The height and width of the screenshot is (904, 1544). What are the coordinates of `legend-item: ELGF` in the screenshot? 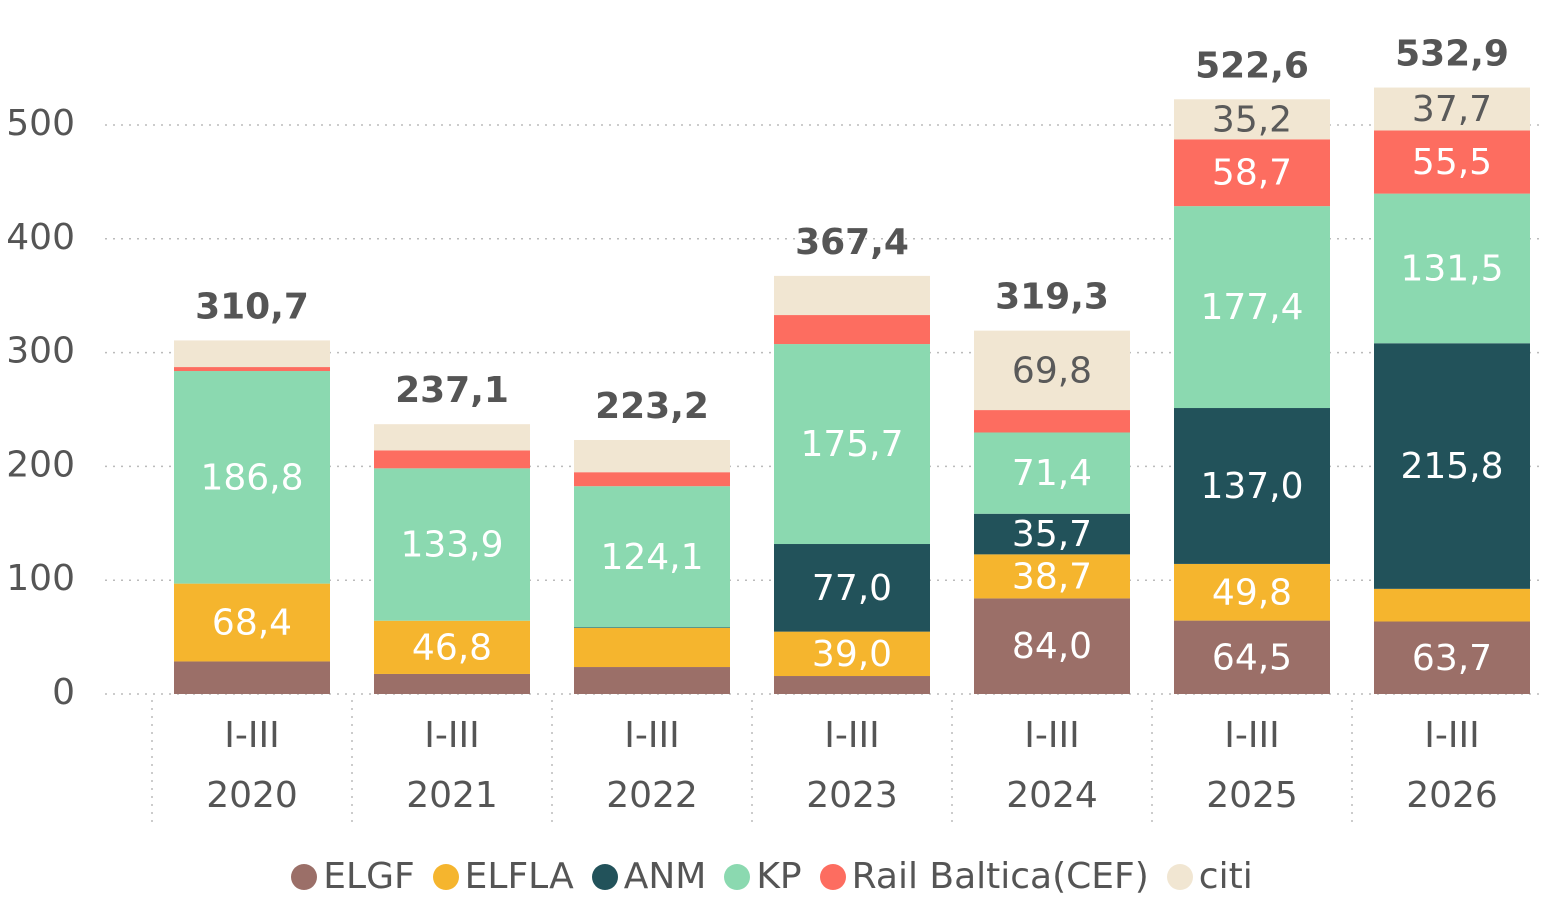 It's located at (353, 876).